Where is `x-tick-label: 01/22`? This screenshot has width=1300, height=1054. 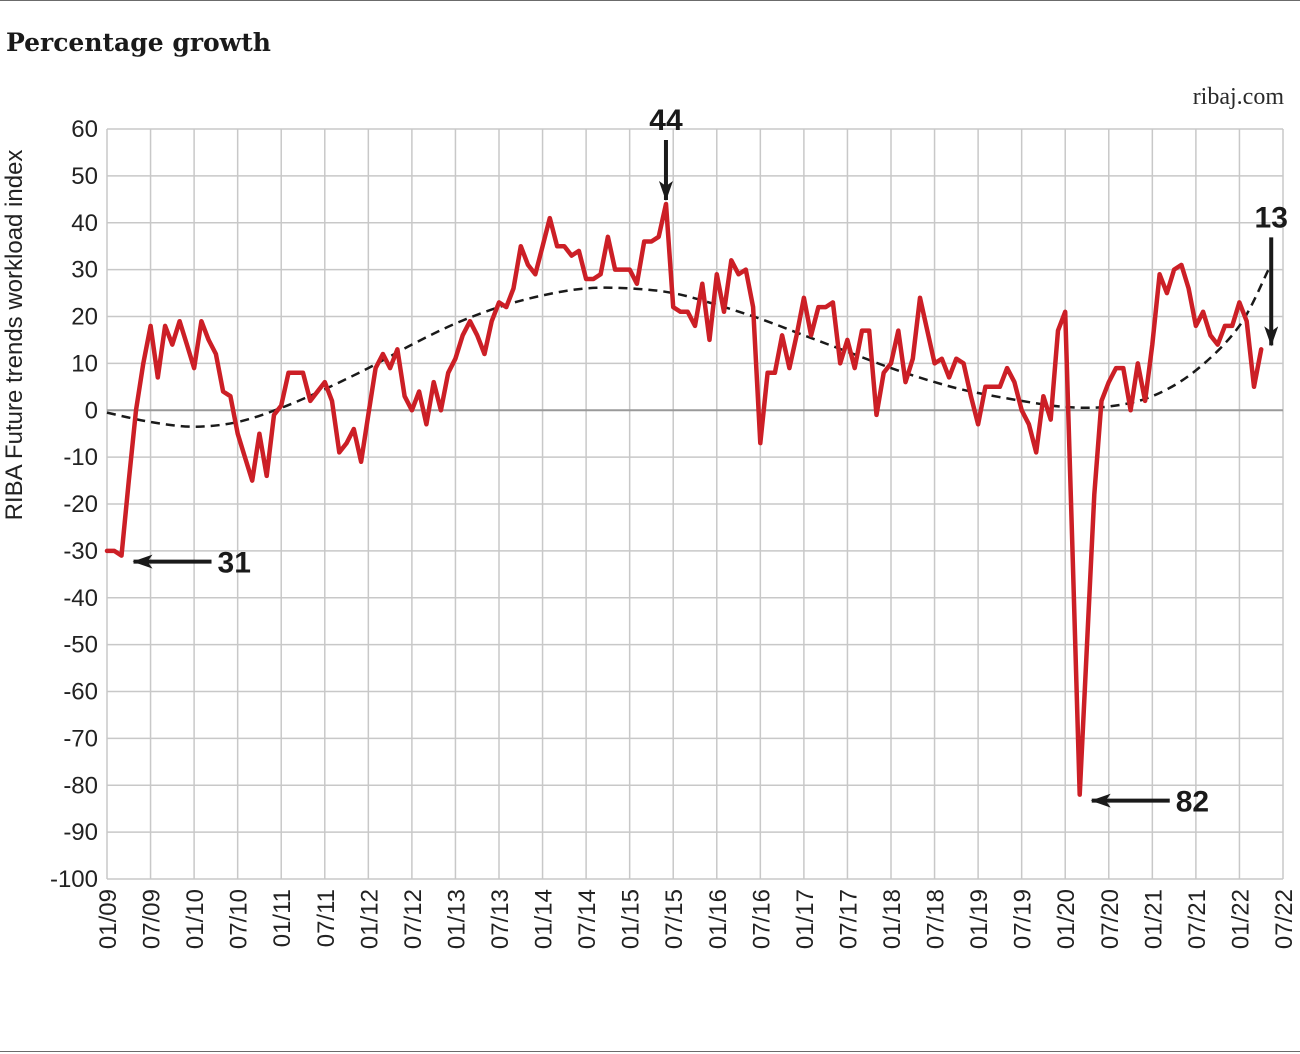
x-tick-label: 01/22 is located at coordinates (1240, 919).